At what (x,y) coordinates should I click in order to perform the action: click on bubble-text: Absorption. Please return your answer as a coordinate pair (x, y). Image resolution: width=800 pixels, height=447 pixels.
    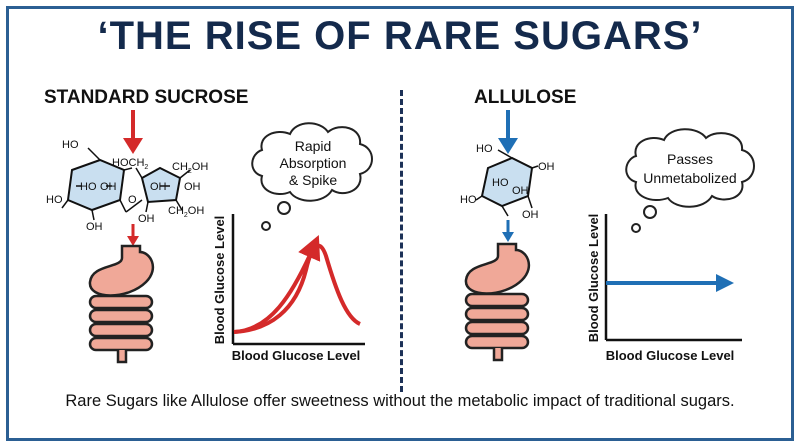
    Looking at the image, I should click on (313, 163).